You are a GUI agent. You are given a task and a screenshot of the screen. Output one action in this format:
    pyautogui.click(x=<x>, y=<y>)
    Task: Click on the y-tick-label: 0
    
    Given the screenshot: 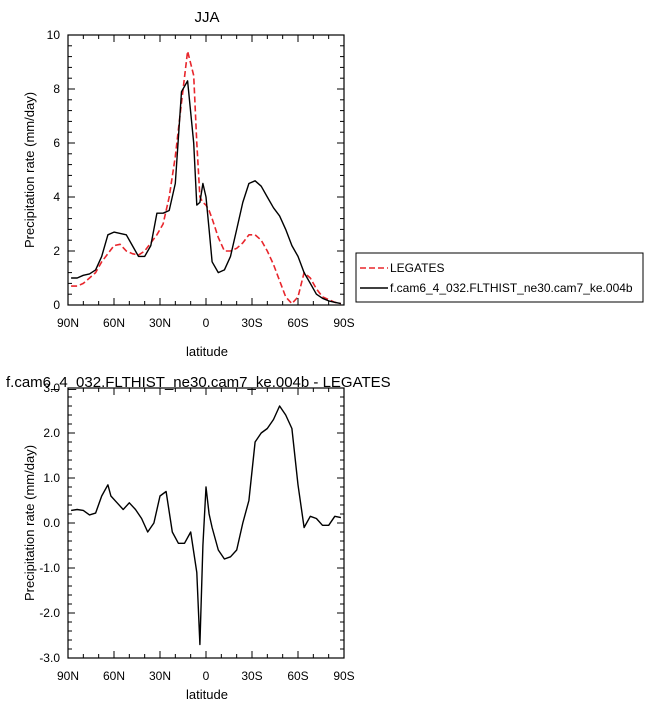 What is the action you would take?
    pyautogui.click(x=56, y=305)
    